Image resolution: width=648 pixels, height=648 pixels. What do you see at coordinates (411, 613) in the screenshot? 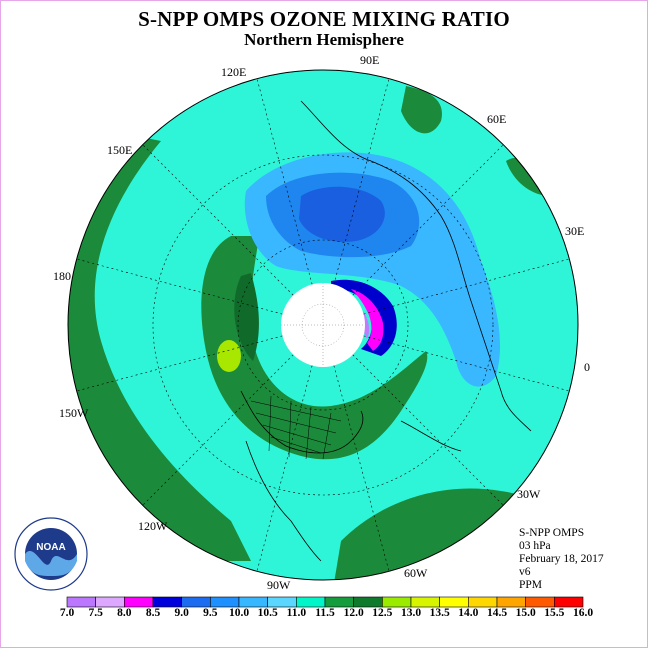
I see `colorbar-tick-label: 13.0` at bounding box center [411, 613].